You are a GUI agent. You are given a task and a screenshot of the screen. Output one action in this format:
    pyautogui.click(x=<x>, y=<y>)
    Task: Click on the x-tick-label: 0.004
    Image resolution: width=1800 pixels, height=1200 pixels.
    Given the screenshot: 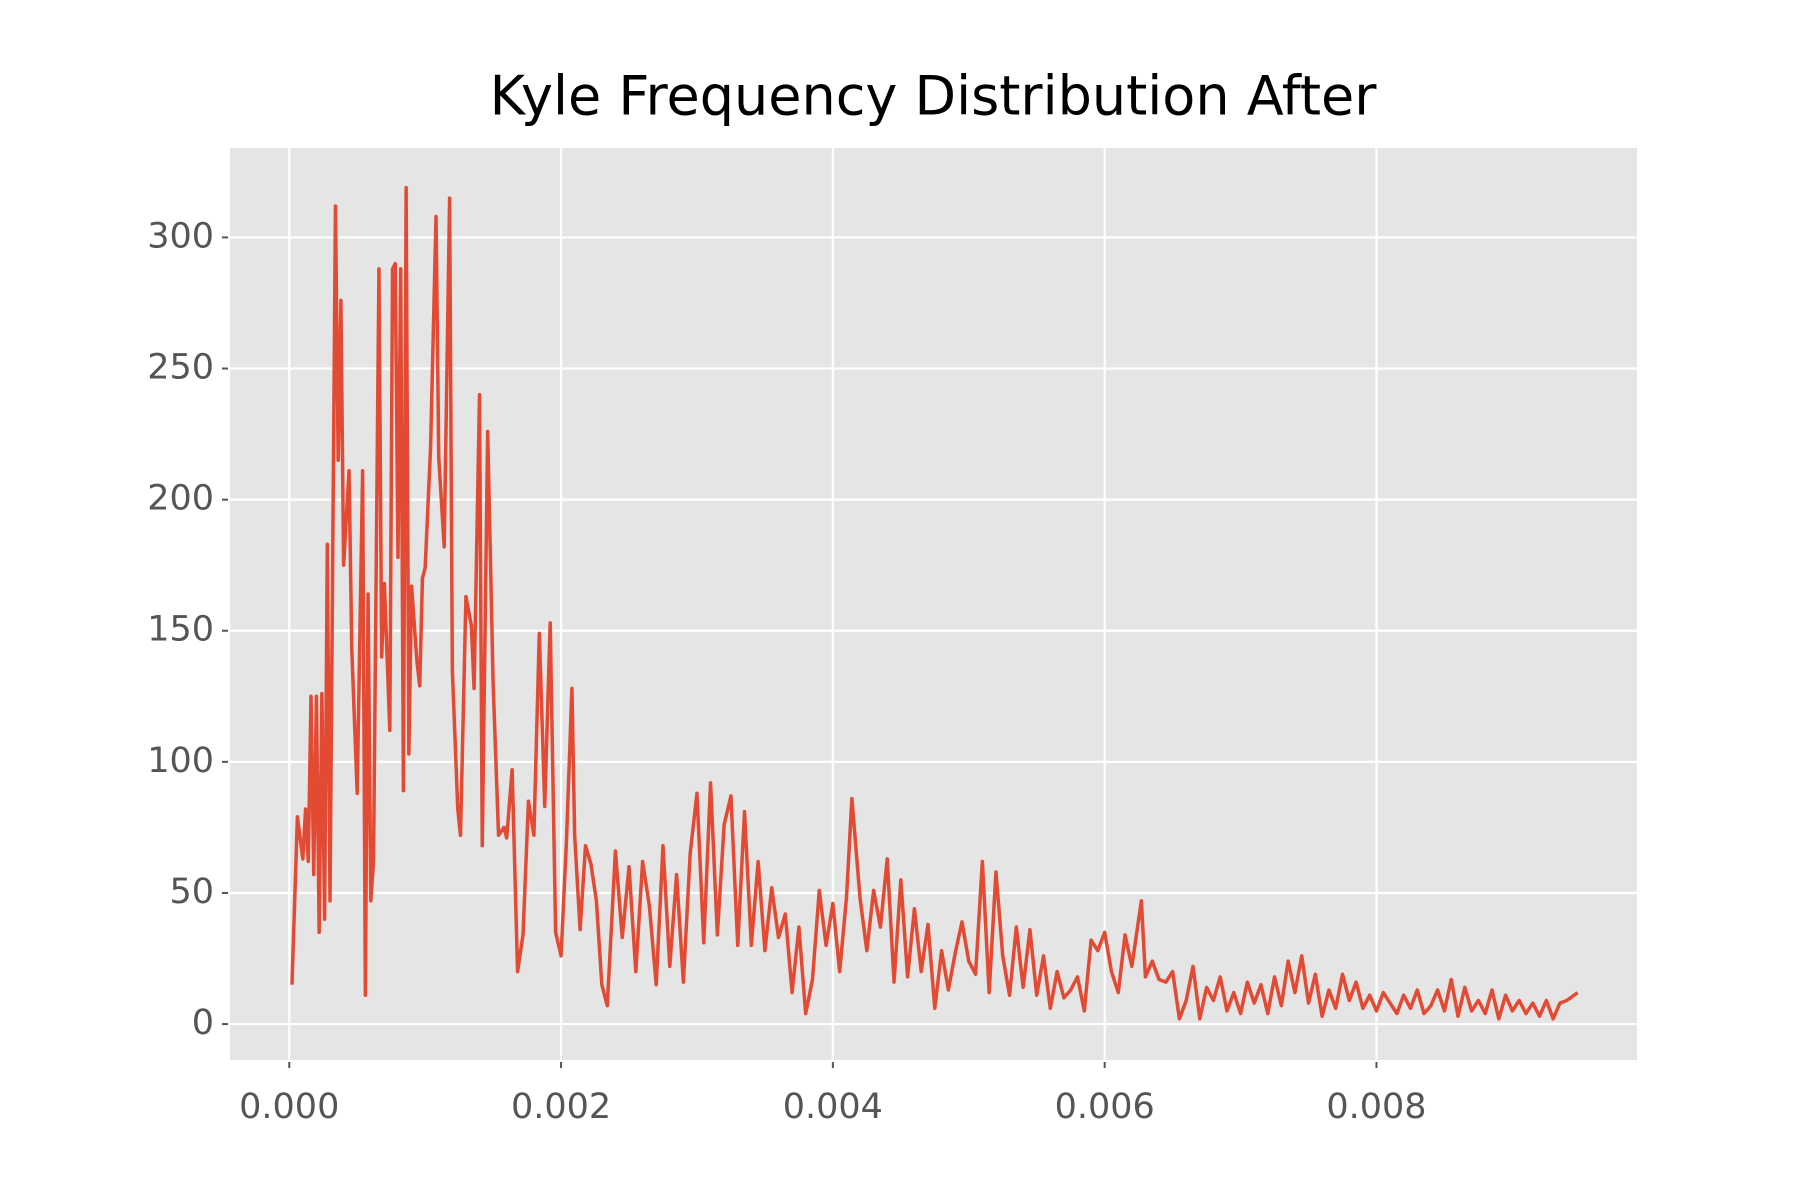 What is the action you would take?
    pyautogui.click(x=833, y=1107)
    